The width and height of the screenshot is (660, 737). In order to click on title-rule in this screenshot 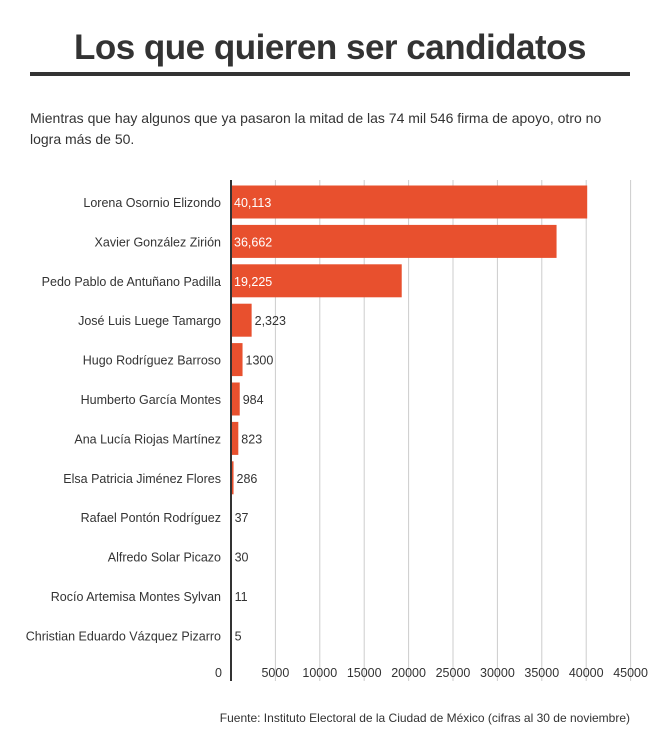, I will do `click(330, 74)`.